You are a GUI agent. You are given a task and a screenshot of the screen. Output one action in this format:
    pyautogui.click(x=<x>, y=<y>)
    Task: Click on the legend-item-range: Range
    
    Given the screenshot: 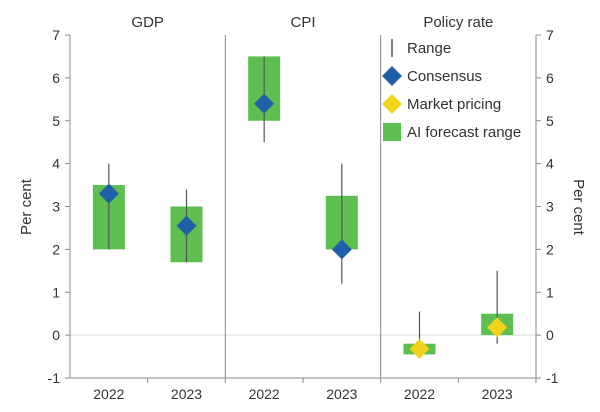 What is the action you would take?
    pyautogui.click(x=421, y=48)
    